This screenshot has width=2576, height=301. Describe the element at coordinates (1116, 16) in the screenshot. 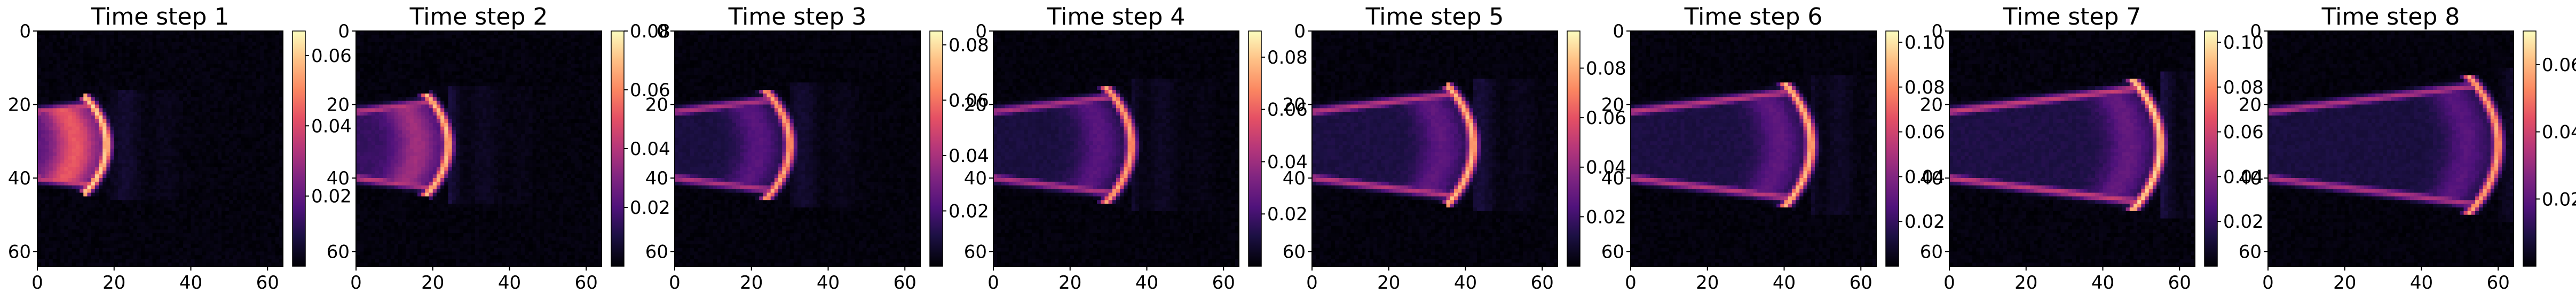

I see `panel-title: Time step 4` at that location.